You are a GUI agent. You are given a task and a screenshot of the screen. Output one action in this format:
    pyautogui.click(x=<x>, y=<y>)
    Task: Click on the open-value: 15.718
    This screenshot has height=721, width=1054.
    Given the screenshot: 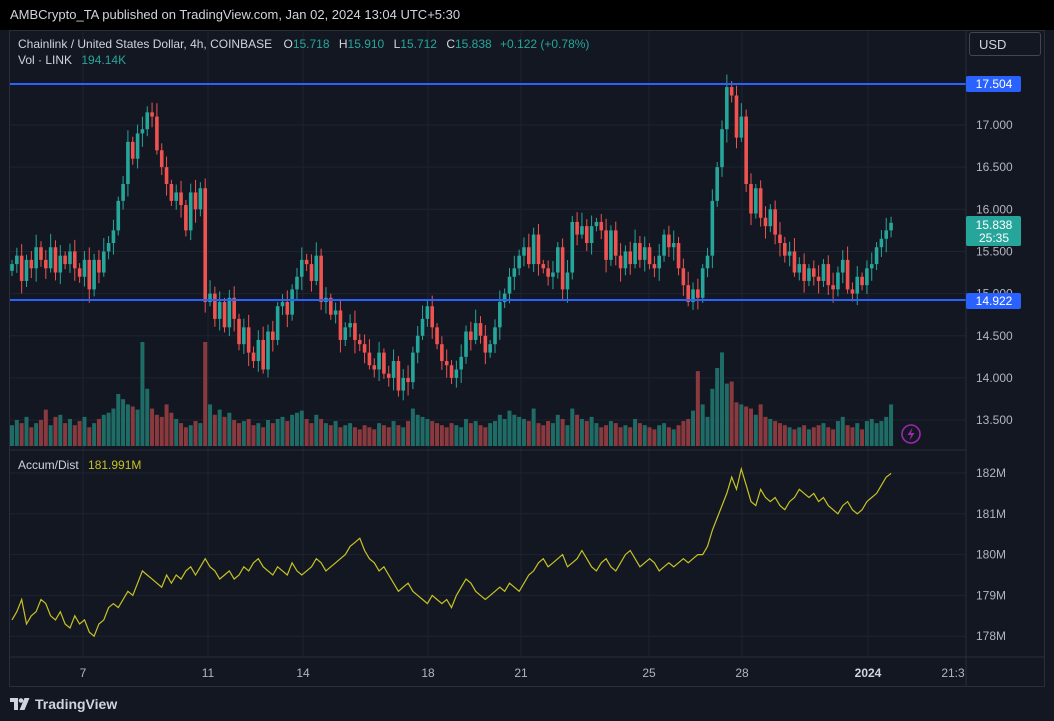 What is the action you would take?
    pyautogui.click(x=311, y=44)
    